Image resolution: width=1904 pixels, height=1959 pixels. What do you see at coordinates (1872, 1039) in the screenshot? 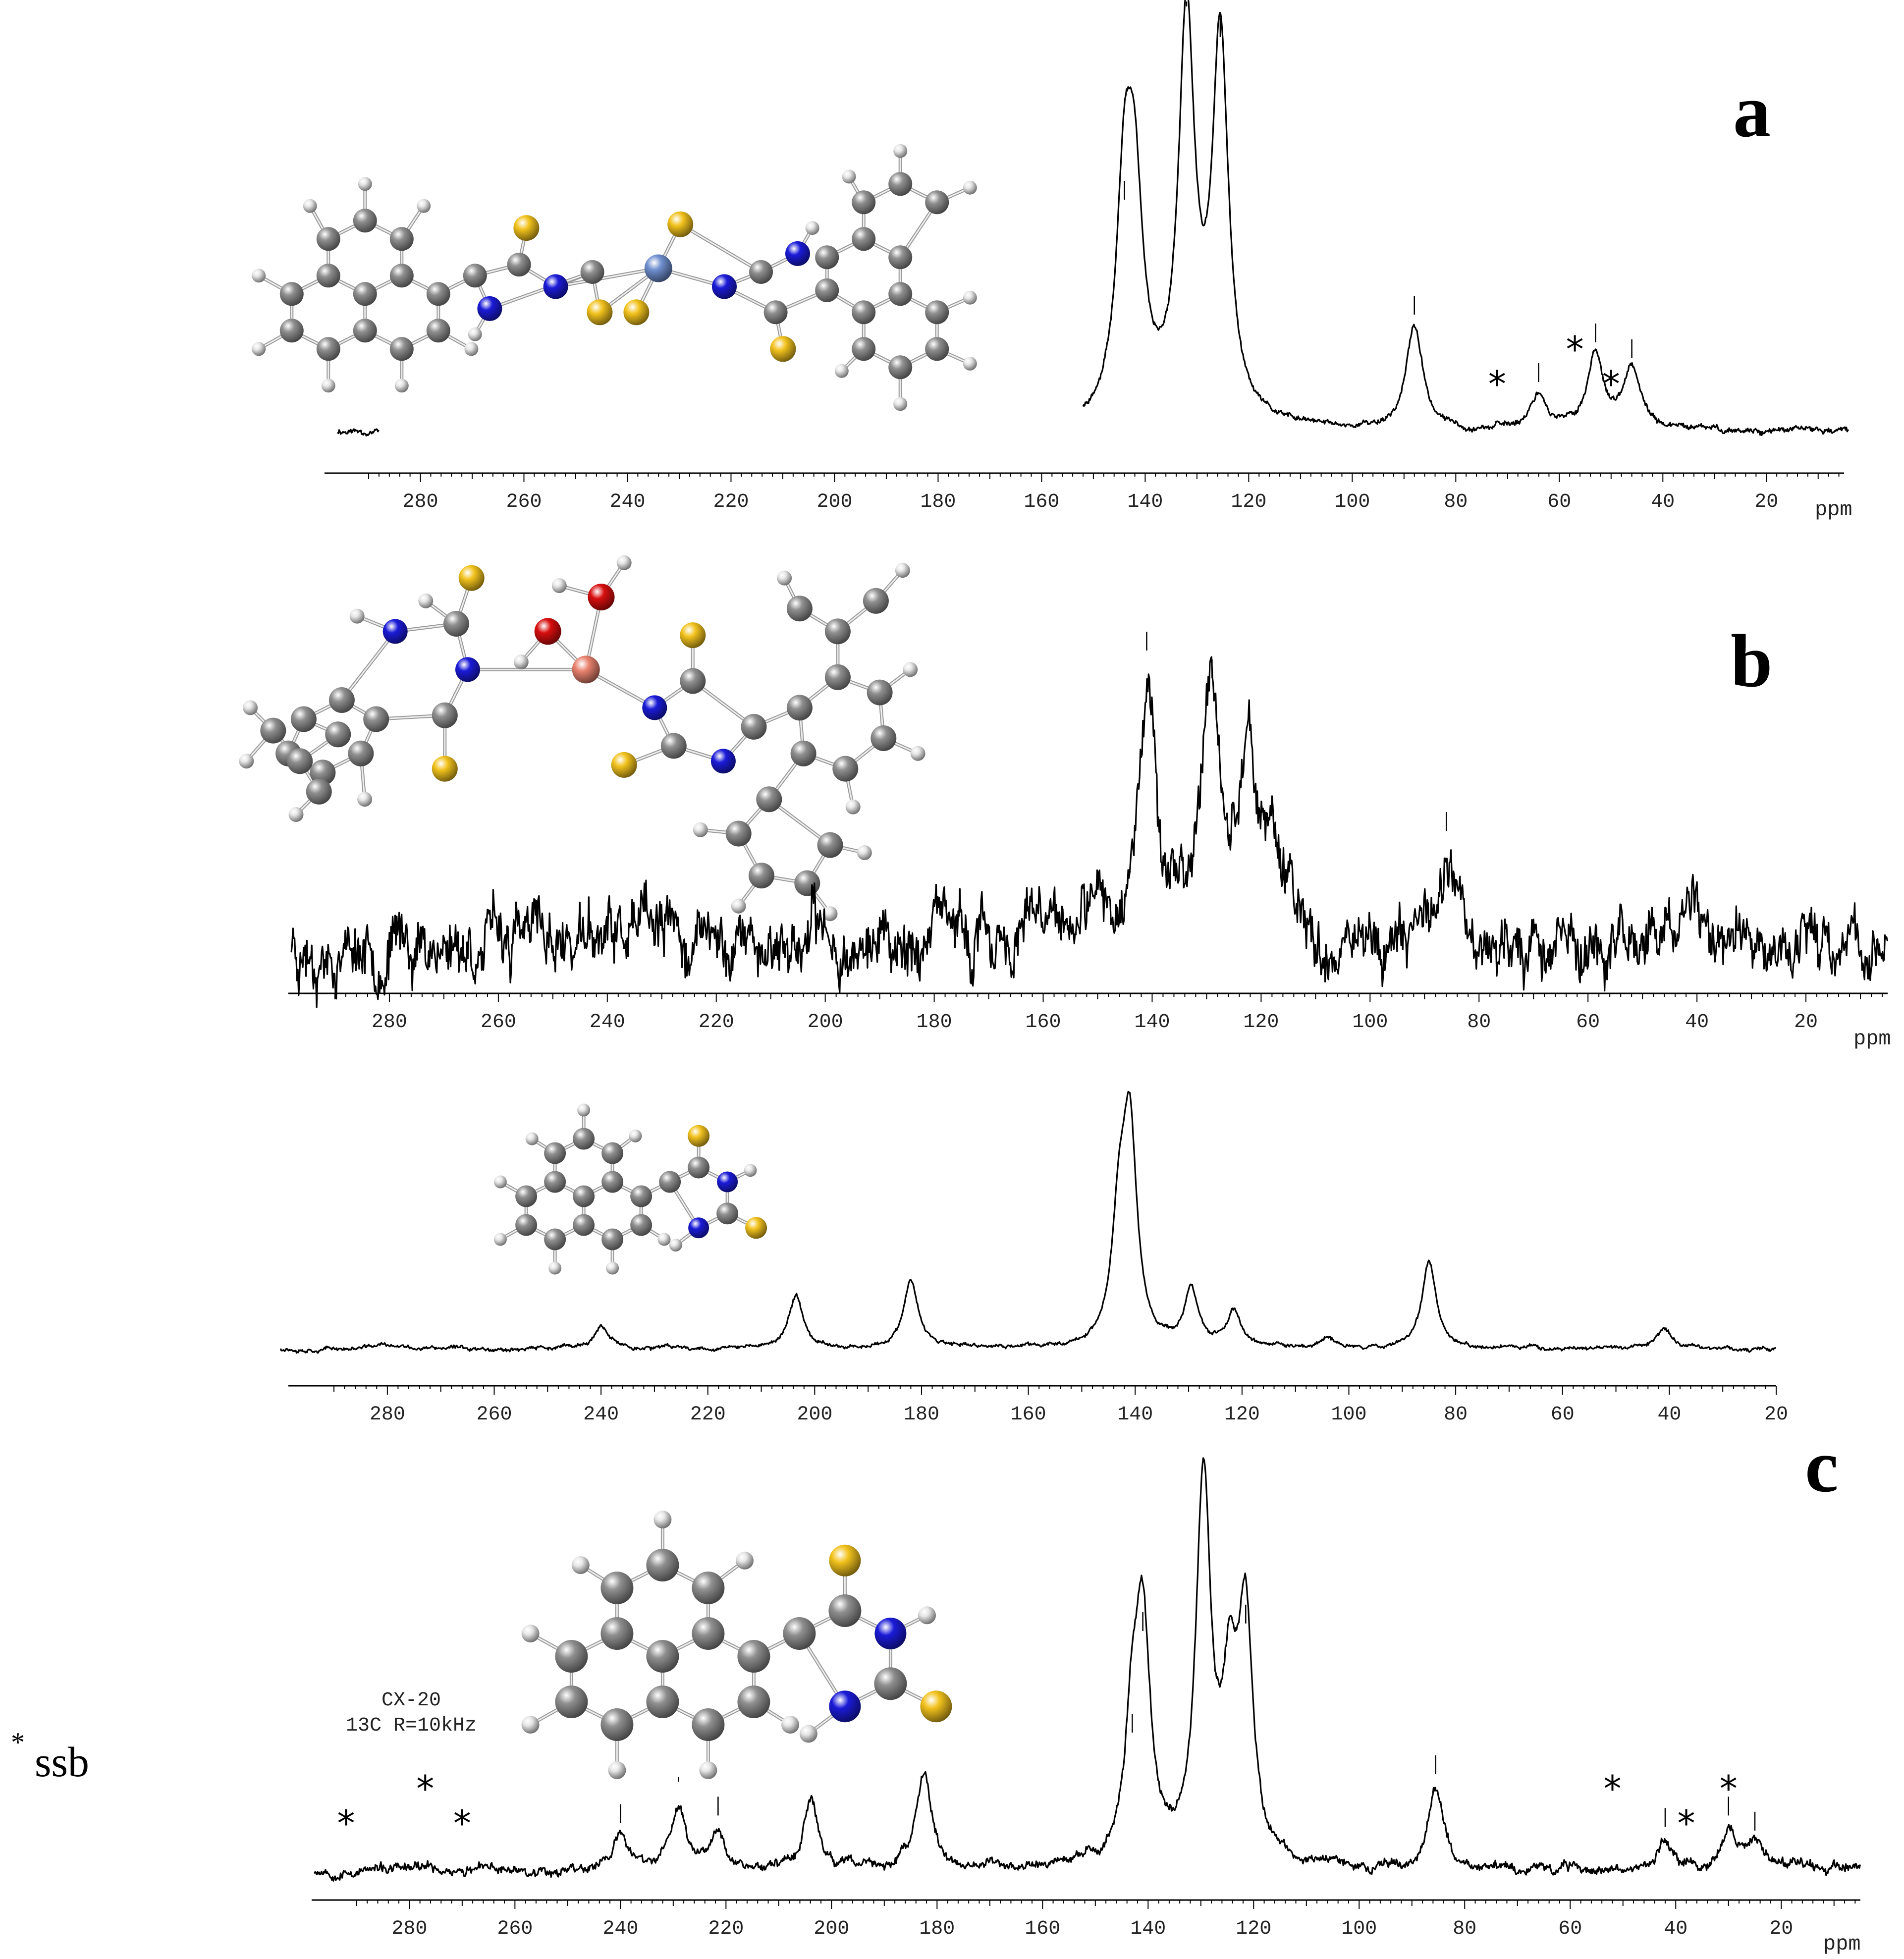
I see `unit-label: ppm` at bounding box center [1872, 1039].